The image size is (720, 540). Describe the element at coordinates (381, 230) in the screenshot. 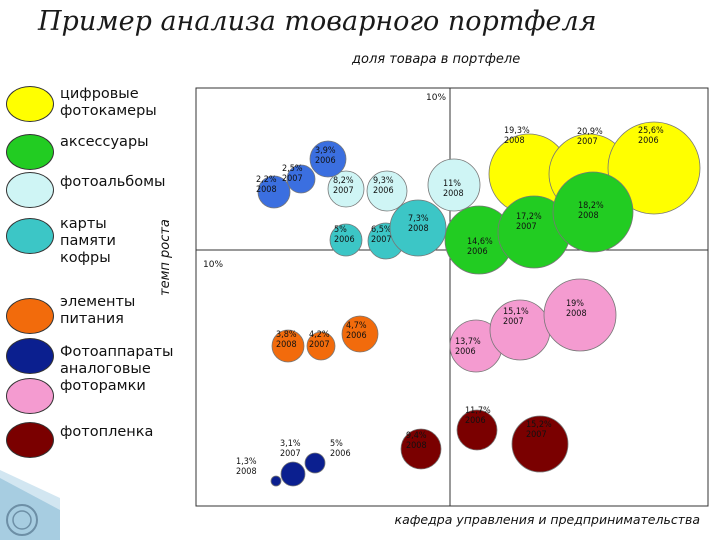

I see `bubble-label: 6,5%` at that location.